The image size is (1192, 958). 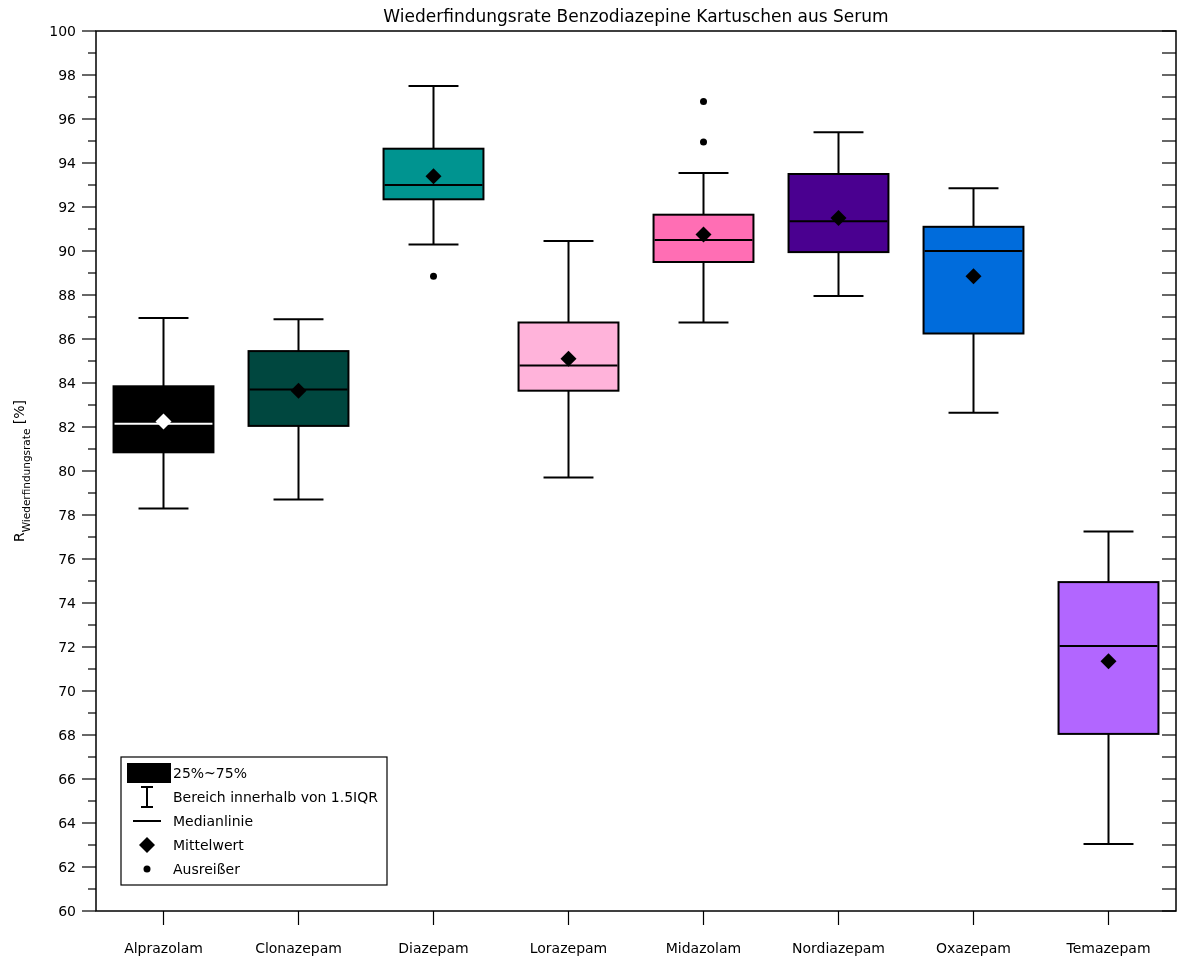 What do you see at coordinates (276, 796) in the screenshot?
I see `annotation: Bereich innerhalb von 1.5IQR` at bounding box center [276, 796].